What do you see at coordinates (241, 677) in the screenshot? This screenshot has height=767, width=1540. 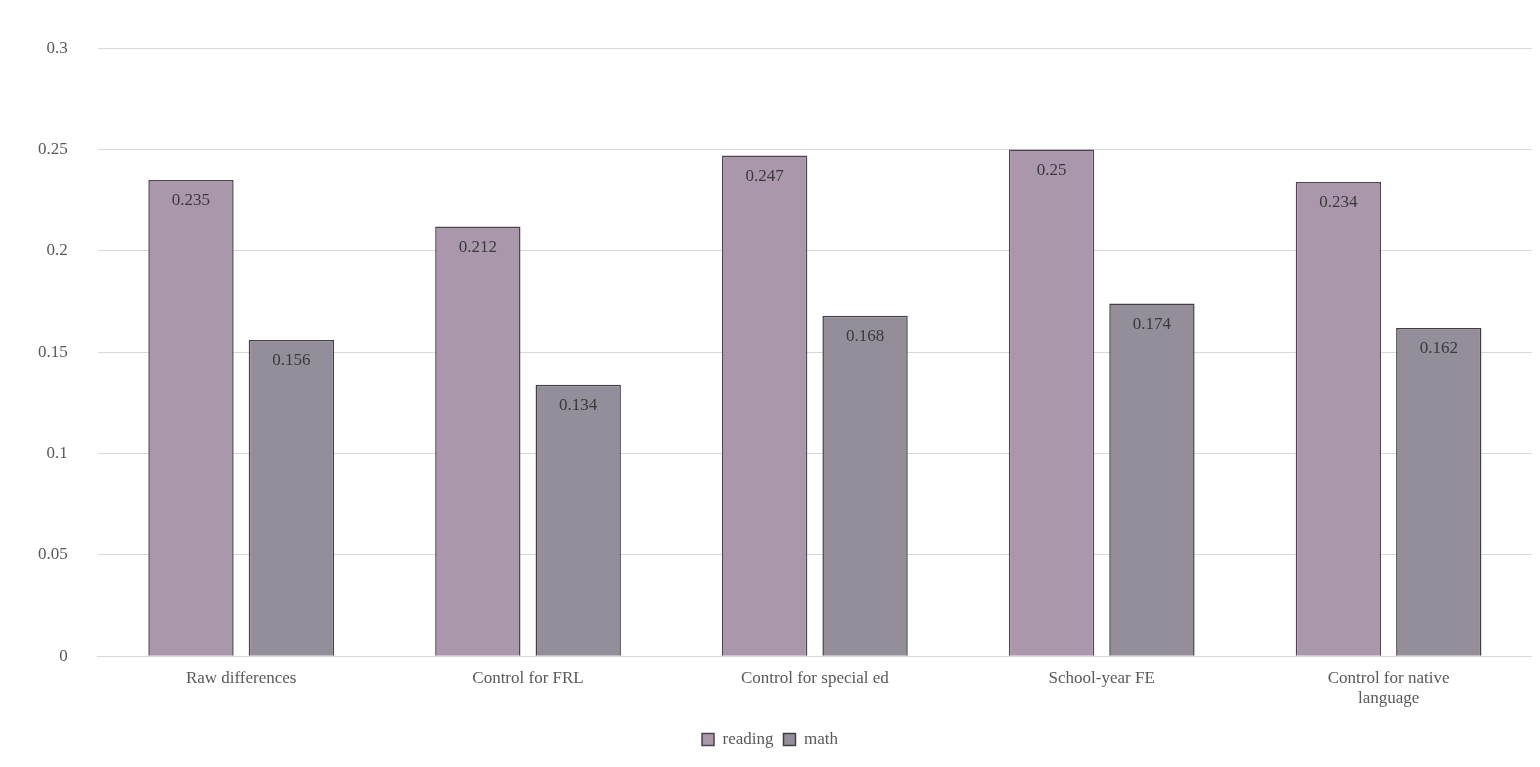 I see `x-tick-label: Raw differences` at bounding box center [241, 677].